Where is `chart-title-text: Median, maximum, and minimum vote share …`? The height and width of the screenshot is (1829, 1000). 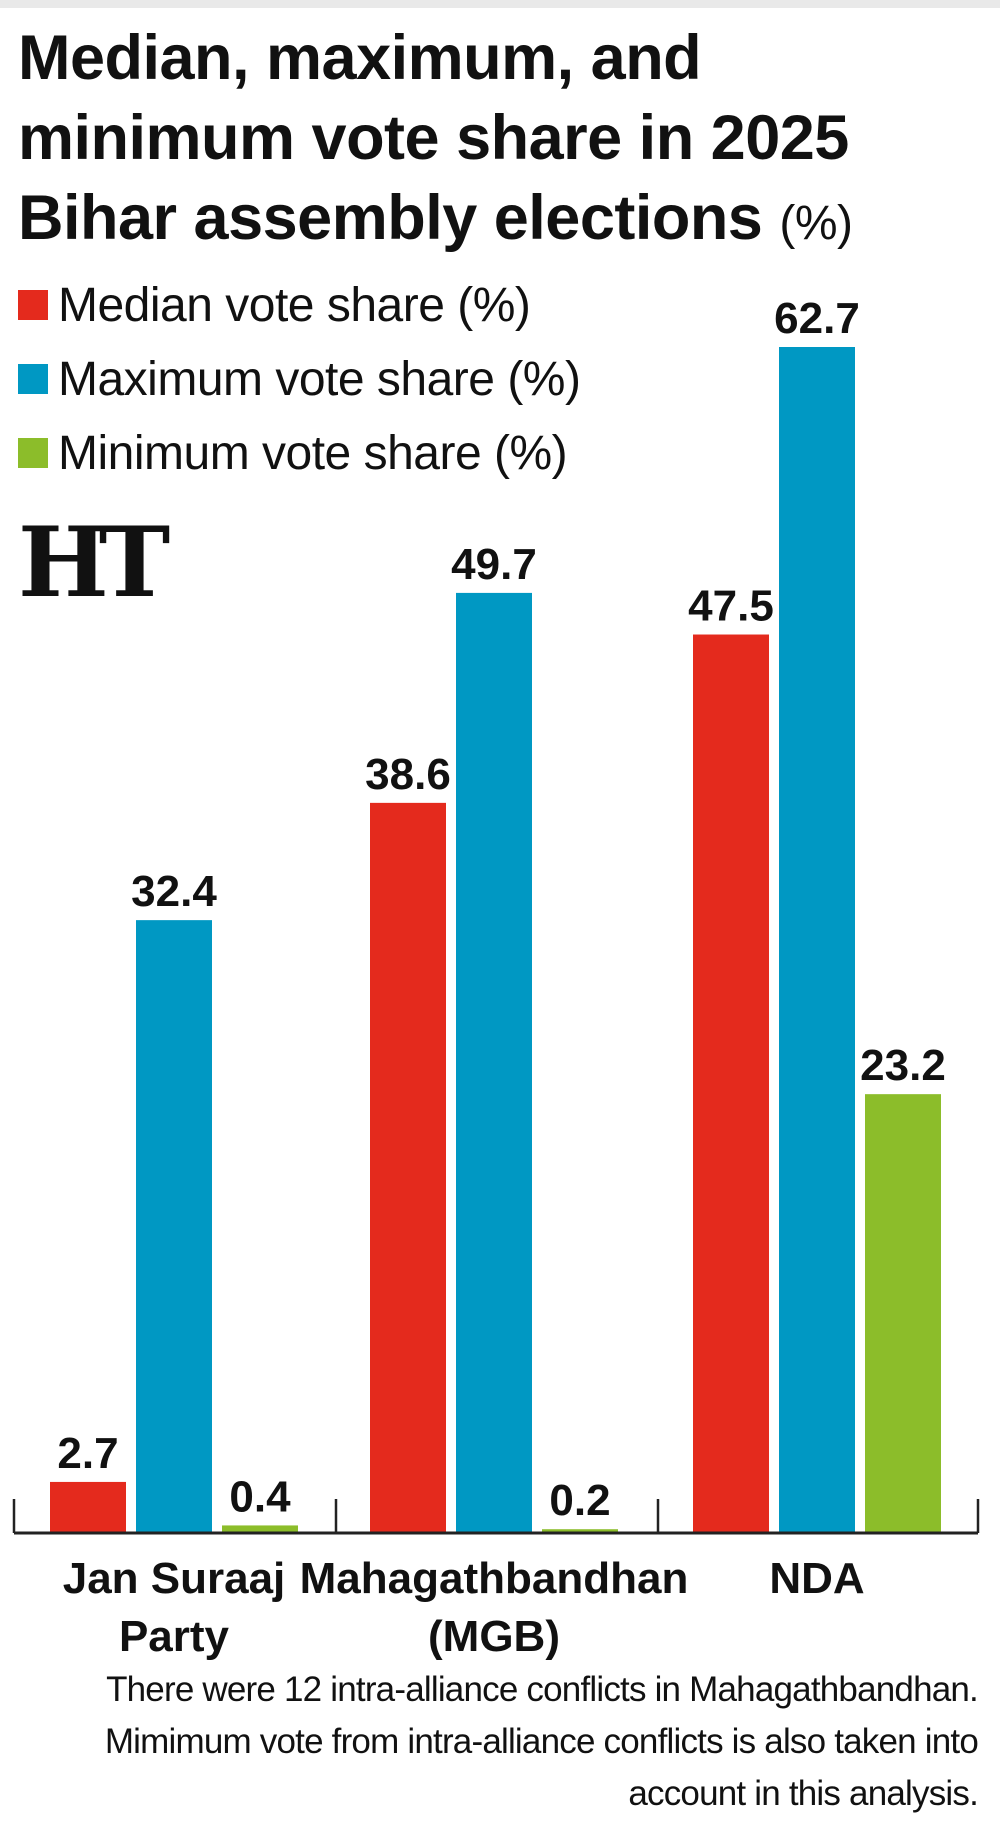
chart-title-text: Median, maximum, and minimum vote share … is located at coordinates (433, 138).